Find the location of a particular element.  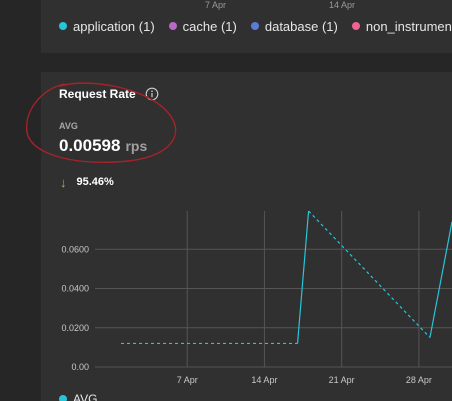

legend-item-application: application (1) is located at coordinates (107, 26).